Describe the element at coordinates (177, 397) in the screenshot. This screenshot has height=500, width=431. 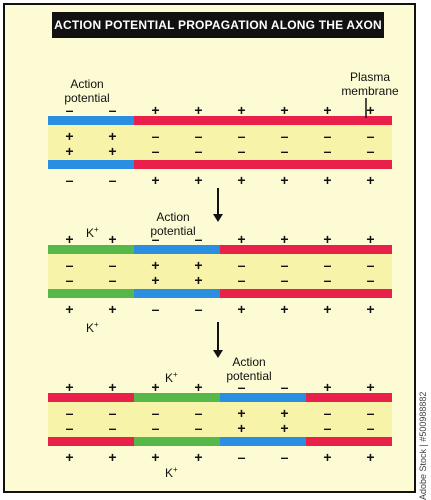
I see `upper-membrane-segment-repolarizing` at that location.